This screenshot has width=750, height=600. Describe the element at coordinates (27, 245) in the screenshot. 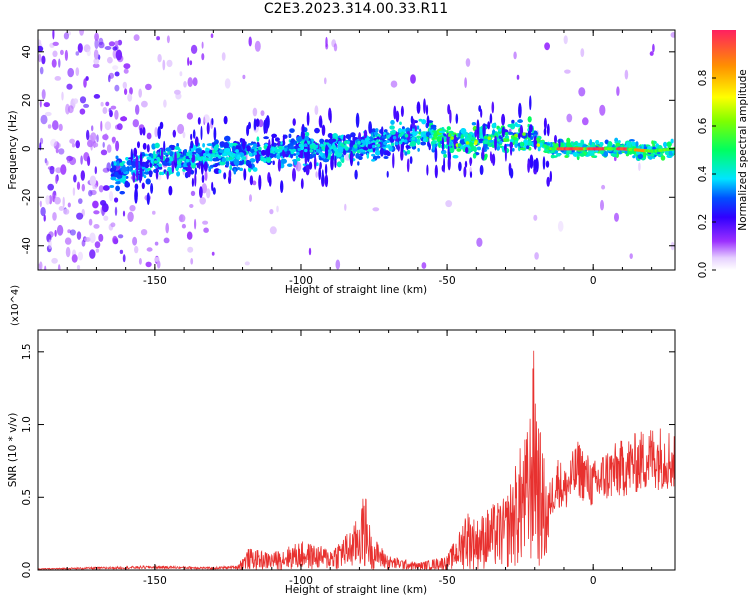

I see `y-tick-label: -40` at that location.